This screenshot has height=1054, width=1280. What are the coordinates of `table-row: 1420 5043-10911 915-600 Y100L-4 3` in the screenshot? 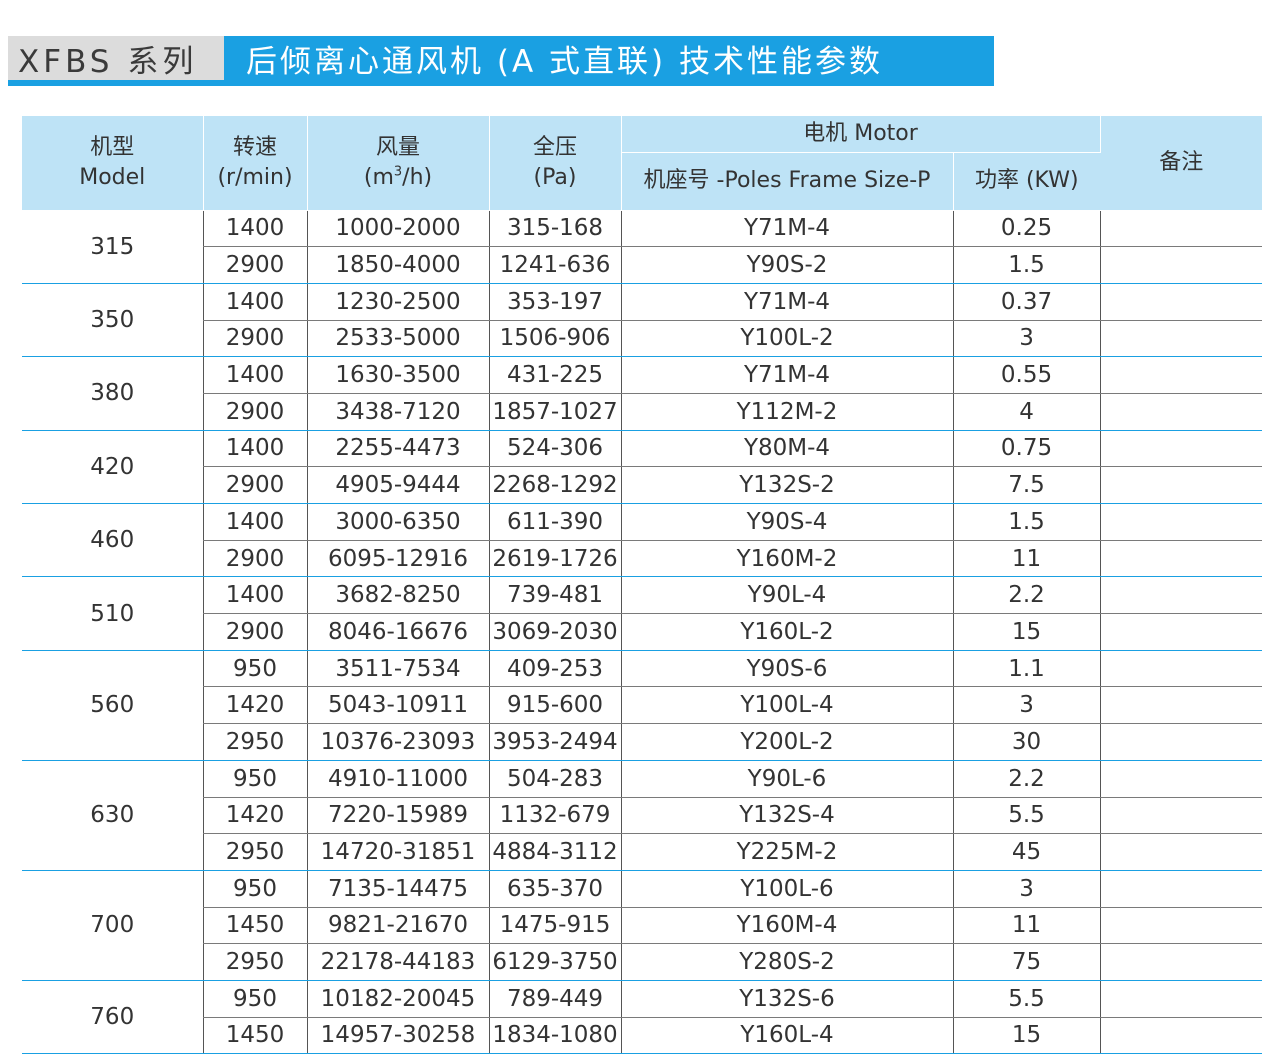 It's located at (642, 705).